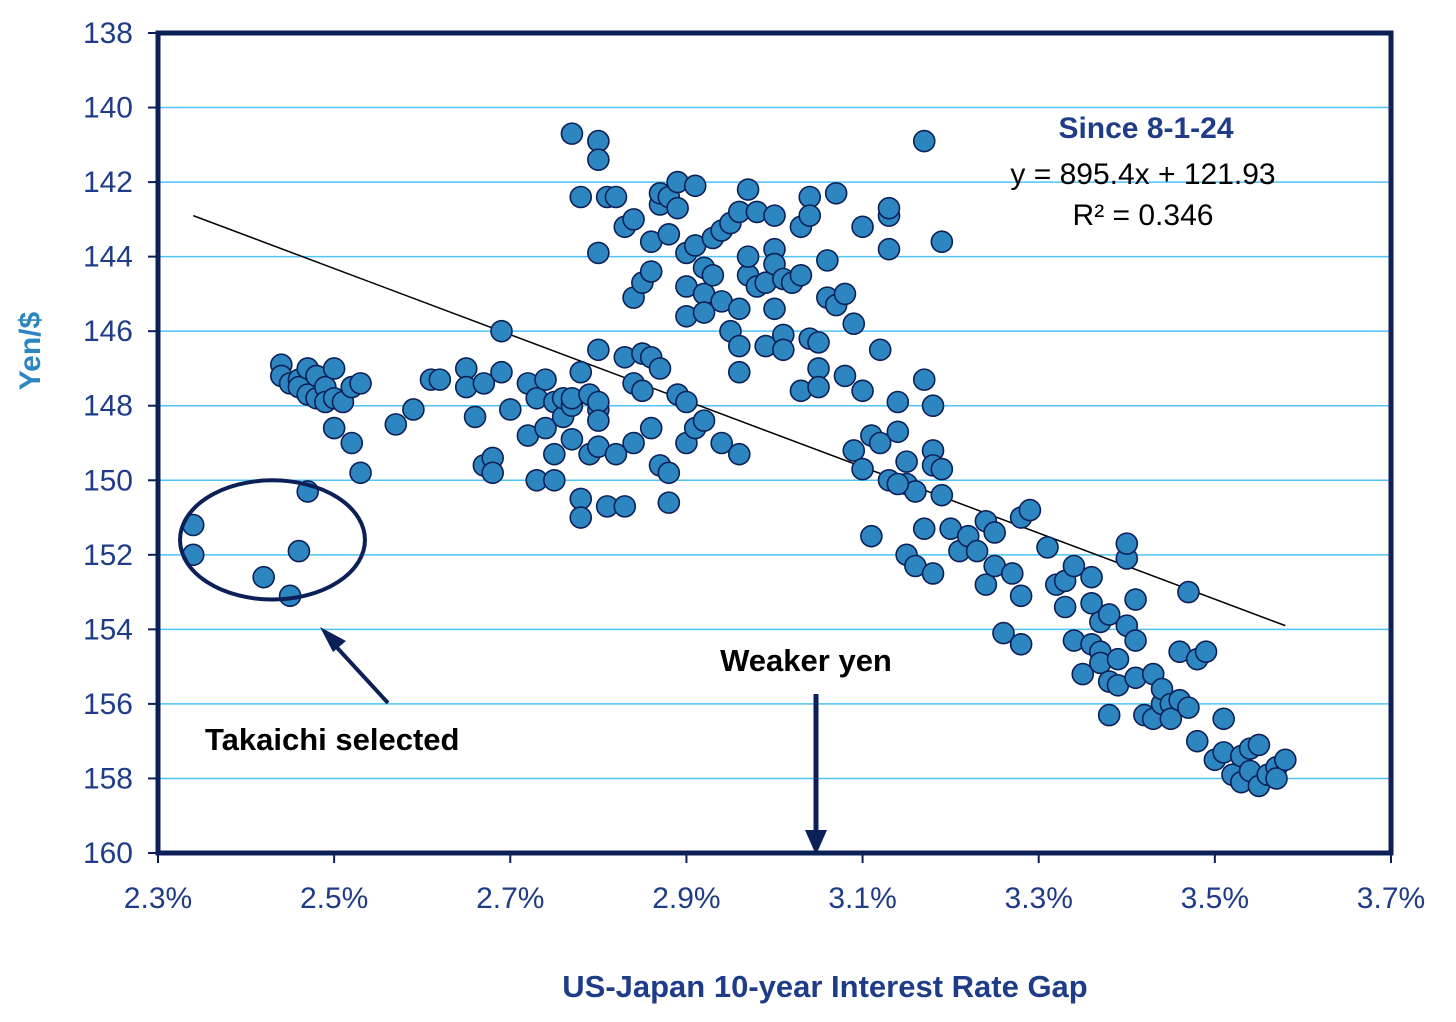 Image resolution: width=1456 pixels, height=1022 pixels. What do you see at coordinates (686, 898) in the screenshot?
I see `x-tick-label: 2.9%` at bounding box center [686, 898].